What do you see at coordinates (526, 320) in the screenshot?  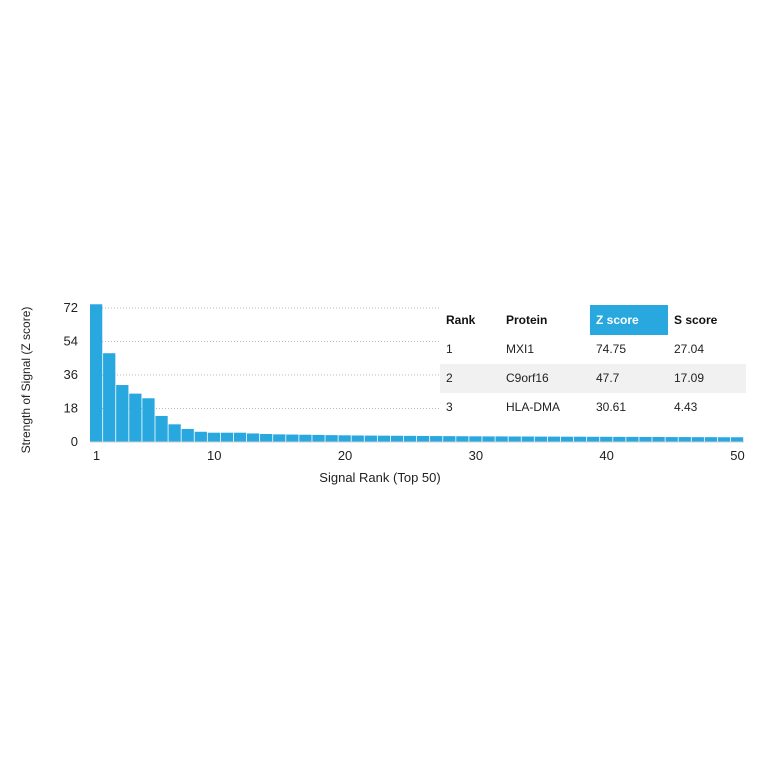 I see `table-header-cell: Protein` at bounding box center [526, 320].